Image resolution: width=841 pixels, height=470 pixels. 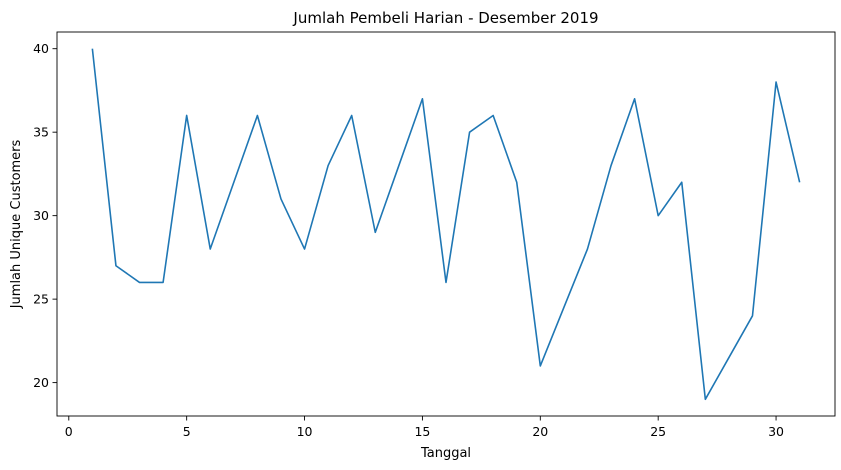 What do you see at coordinates (41, 48) in the screenshot?
I see `y-tick-label: 40` at bounding box center [41, 48].